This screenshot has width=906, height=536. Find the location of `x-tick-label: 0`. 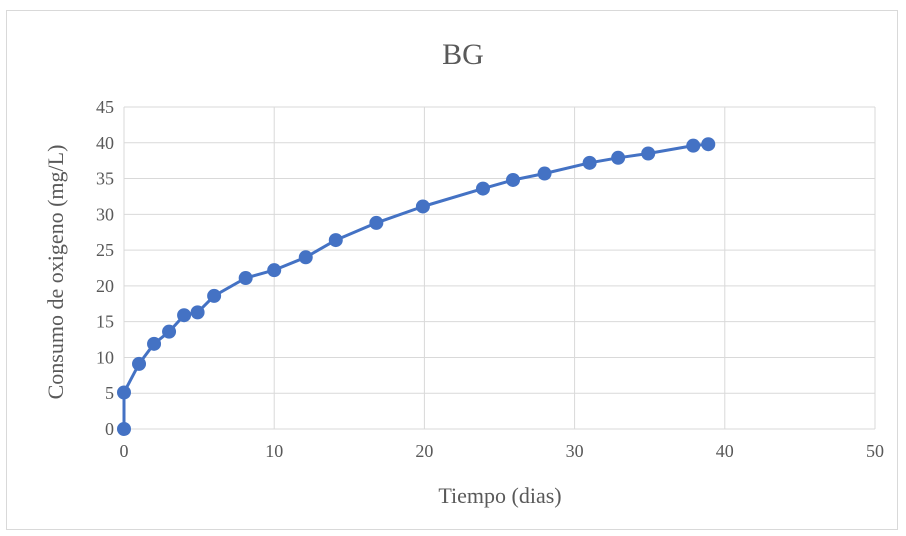

x-tick-label: 0 is located at coordinates (124, 451).